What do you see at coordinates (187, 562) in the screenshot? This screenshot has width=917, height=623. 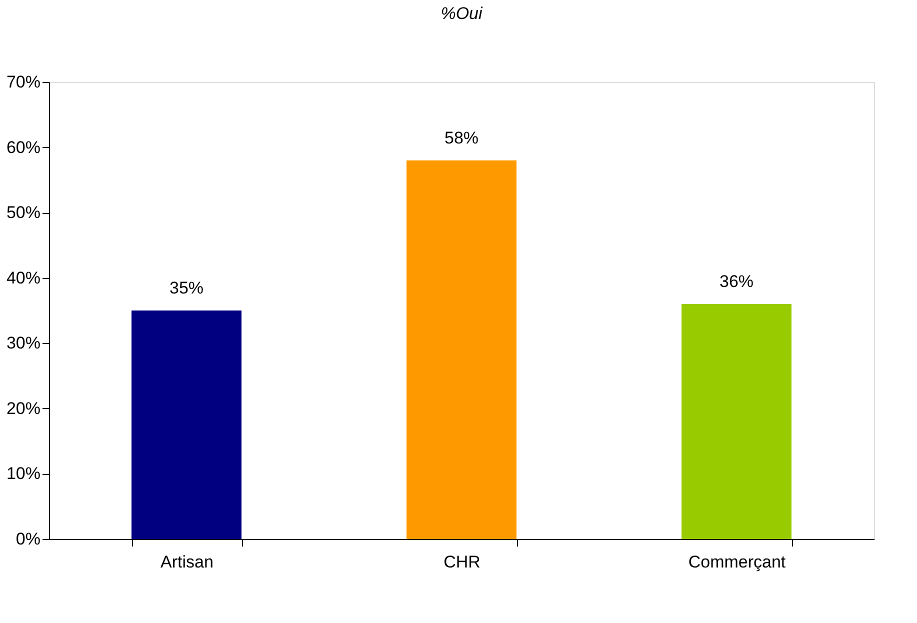 I see `x-tick-label: Artisan` at bounding box center [187, 562].